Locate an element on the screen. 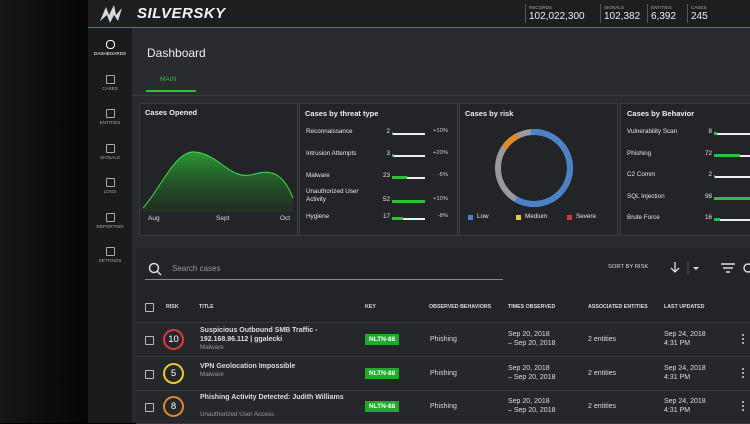 This screenshot has height=424, width=750. row-name: C2 Comm is located at coordinates (641, 174).